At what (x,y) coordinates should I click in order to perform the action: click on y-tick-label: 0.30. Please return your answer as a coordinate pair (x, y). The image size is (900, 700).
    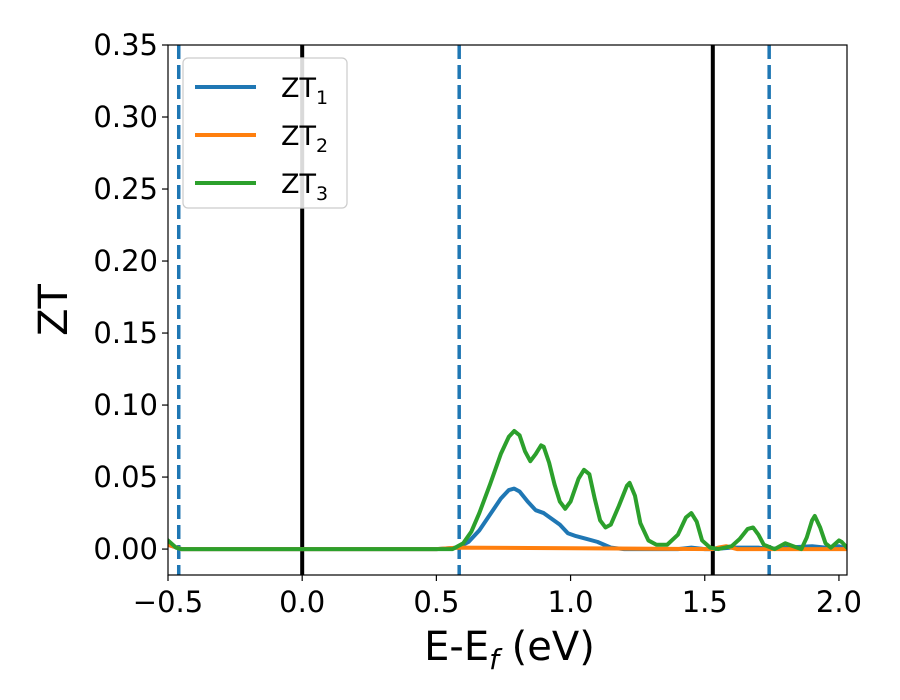
    Looking at the image, I should click on (125, 117).